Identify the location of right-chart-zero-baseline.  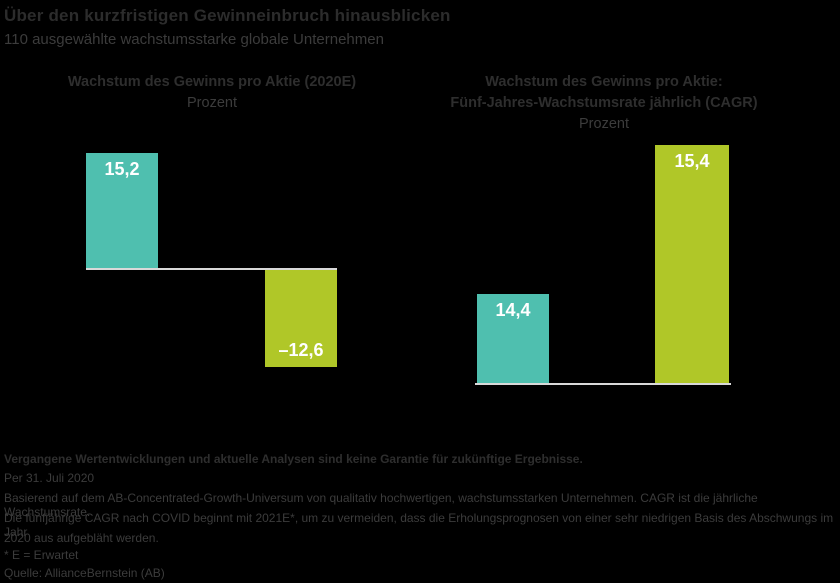
(603, 384).